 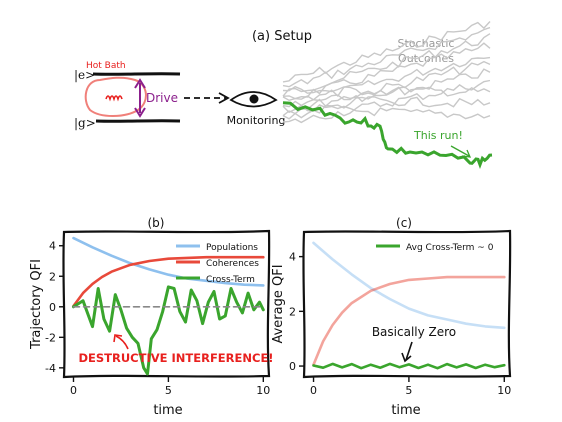 I want to click on panel-b-lines, so click(x=168, y=306).